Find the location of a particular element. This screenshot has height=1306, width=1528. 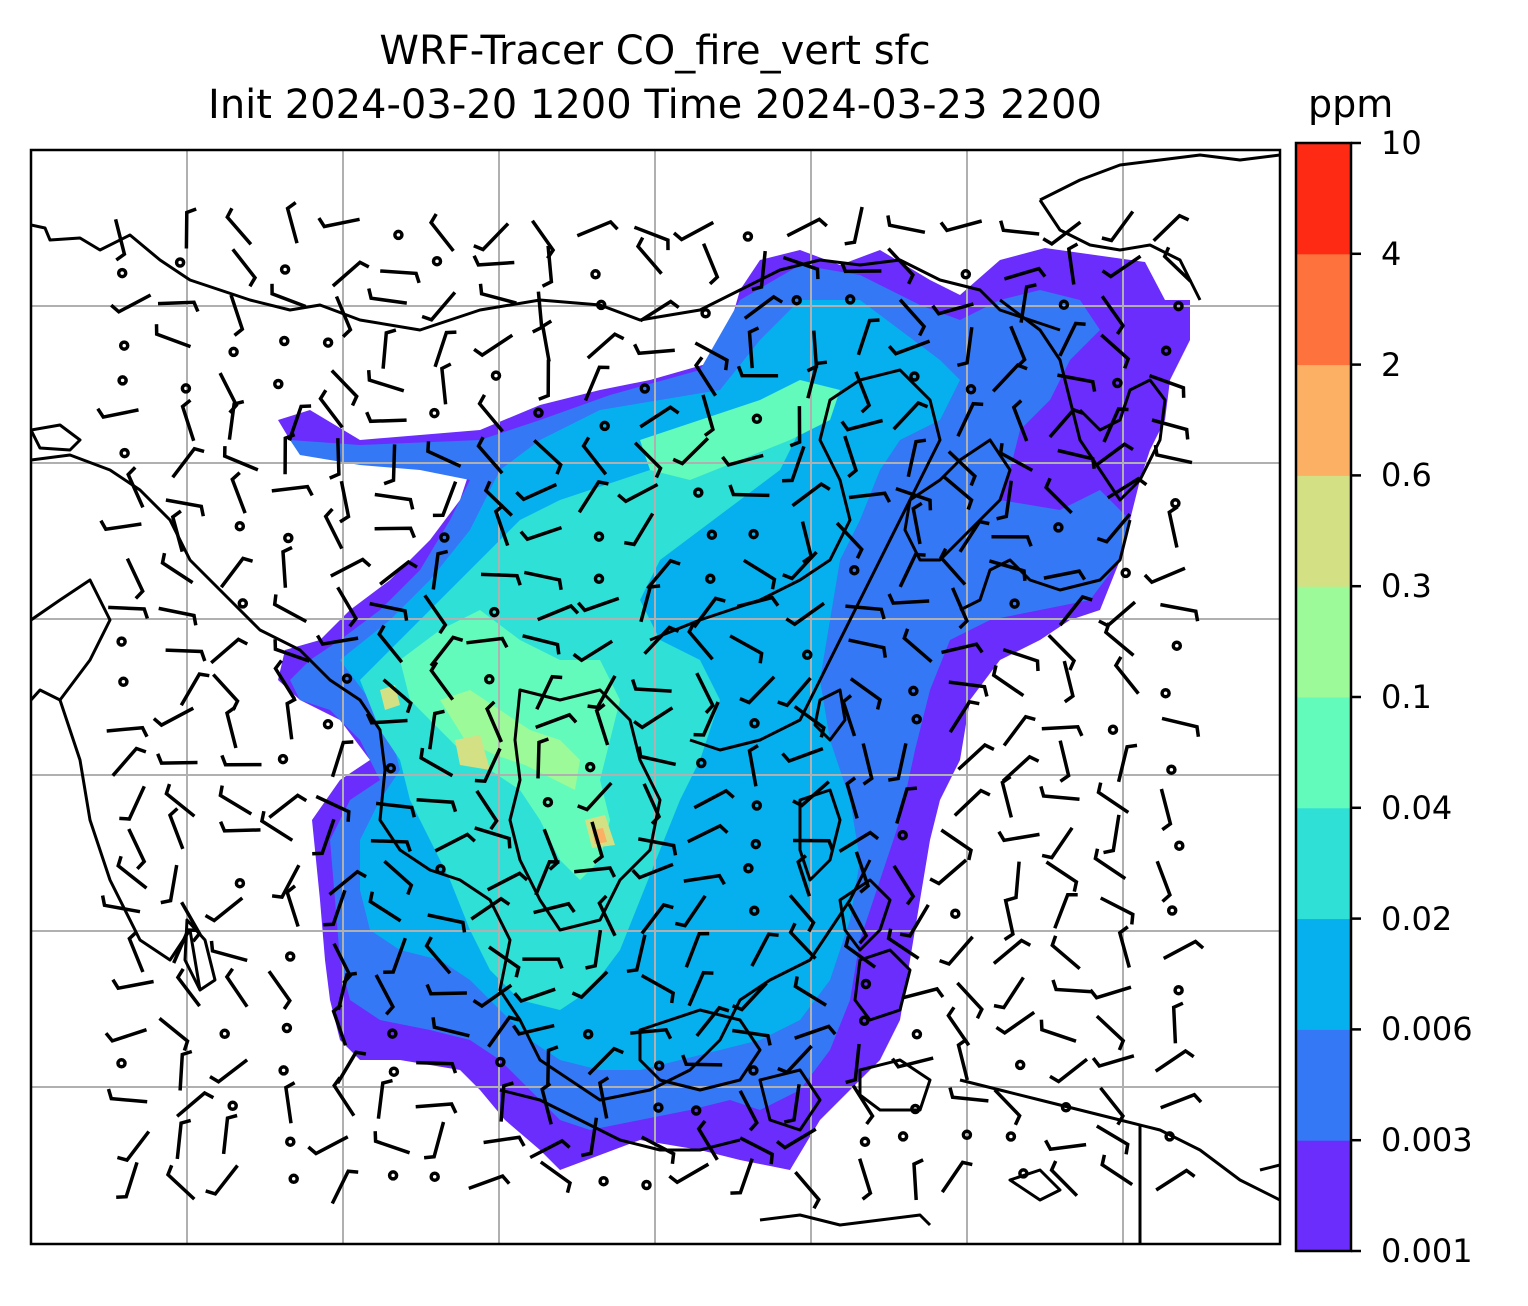

colorbar-segment is located at coordinates (1323, 863).